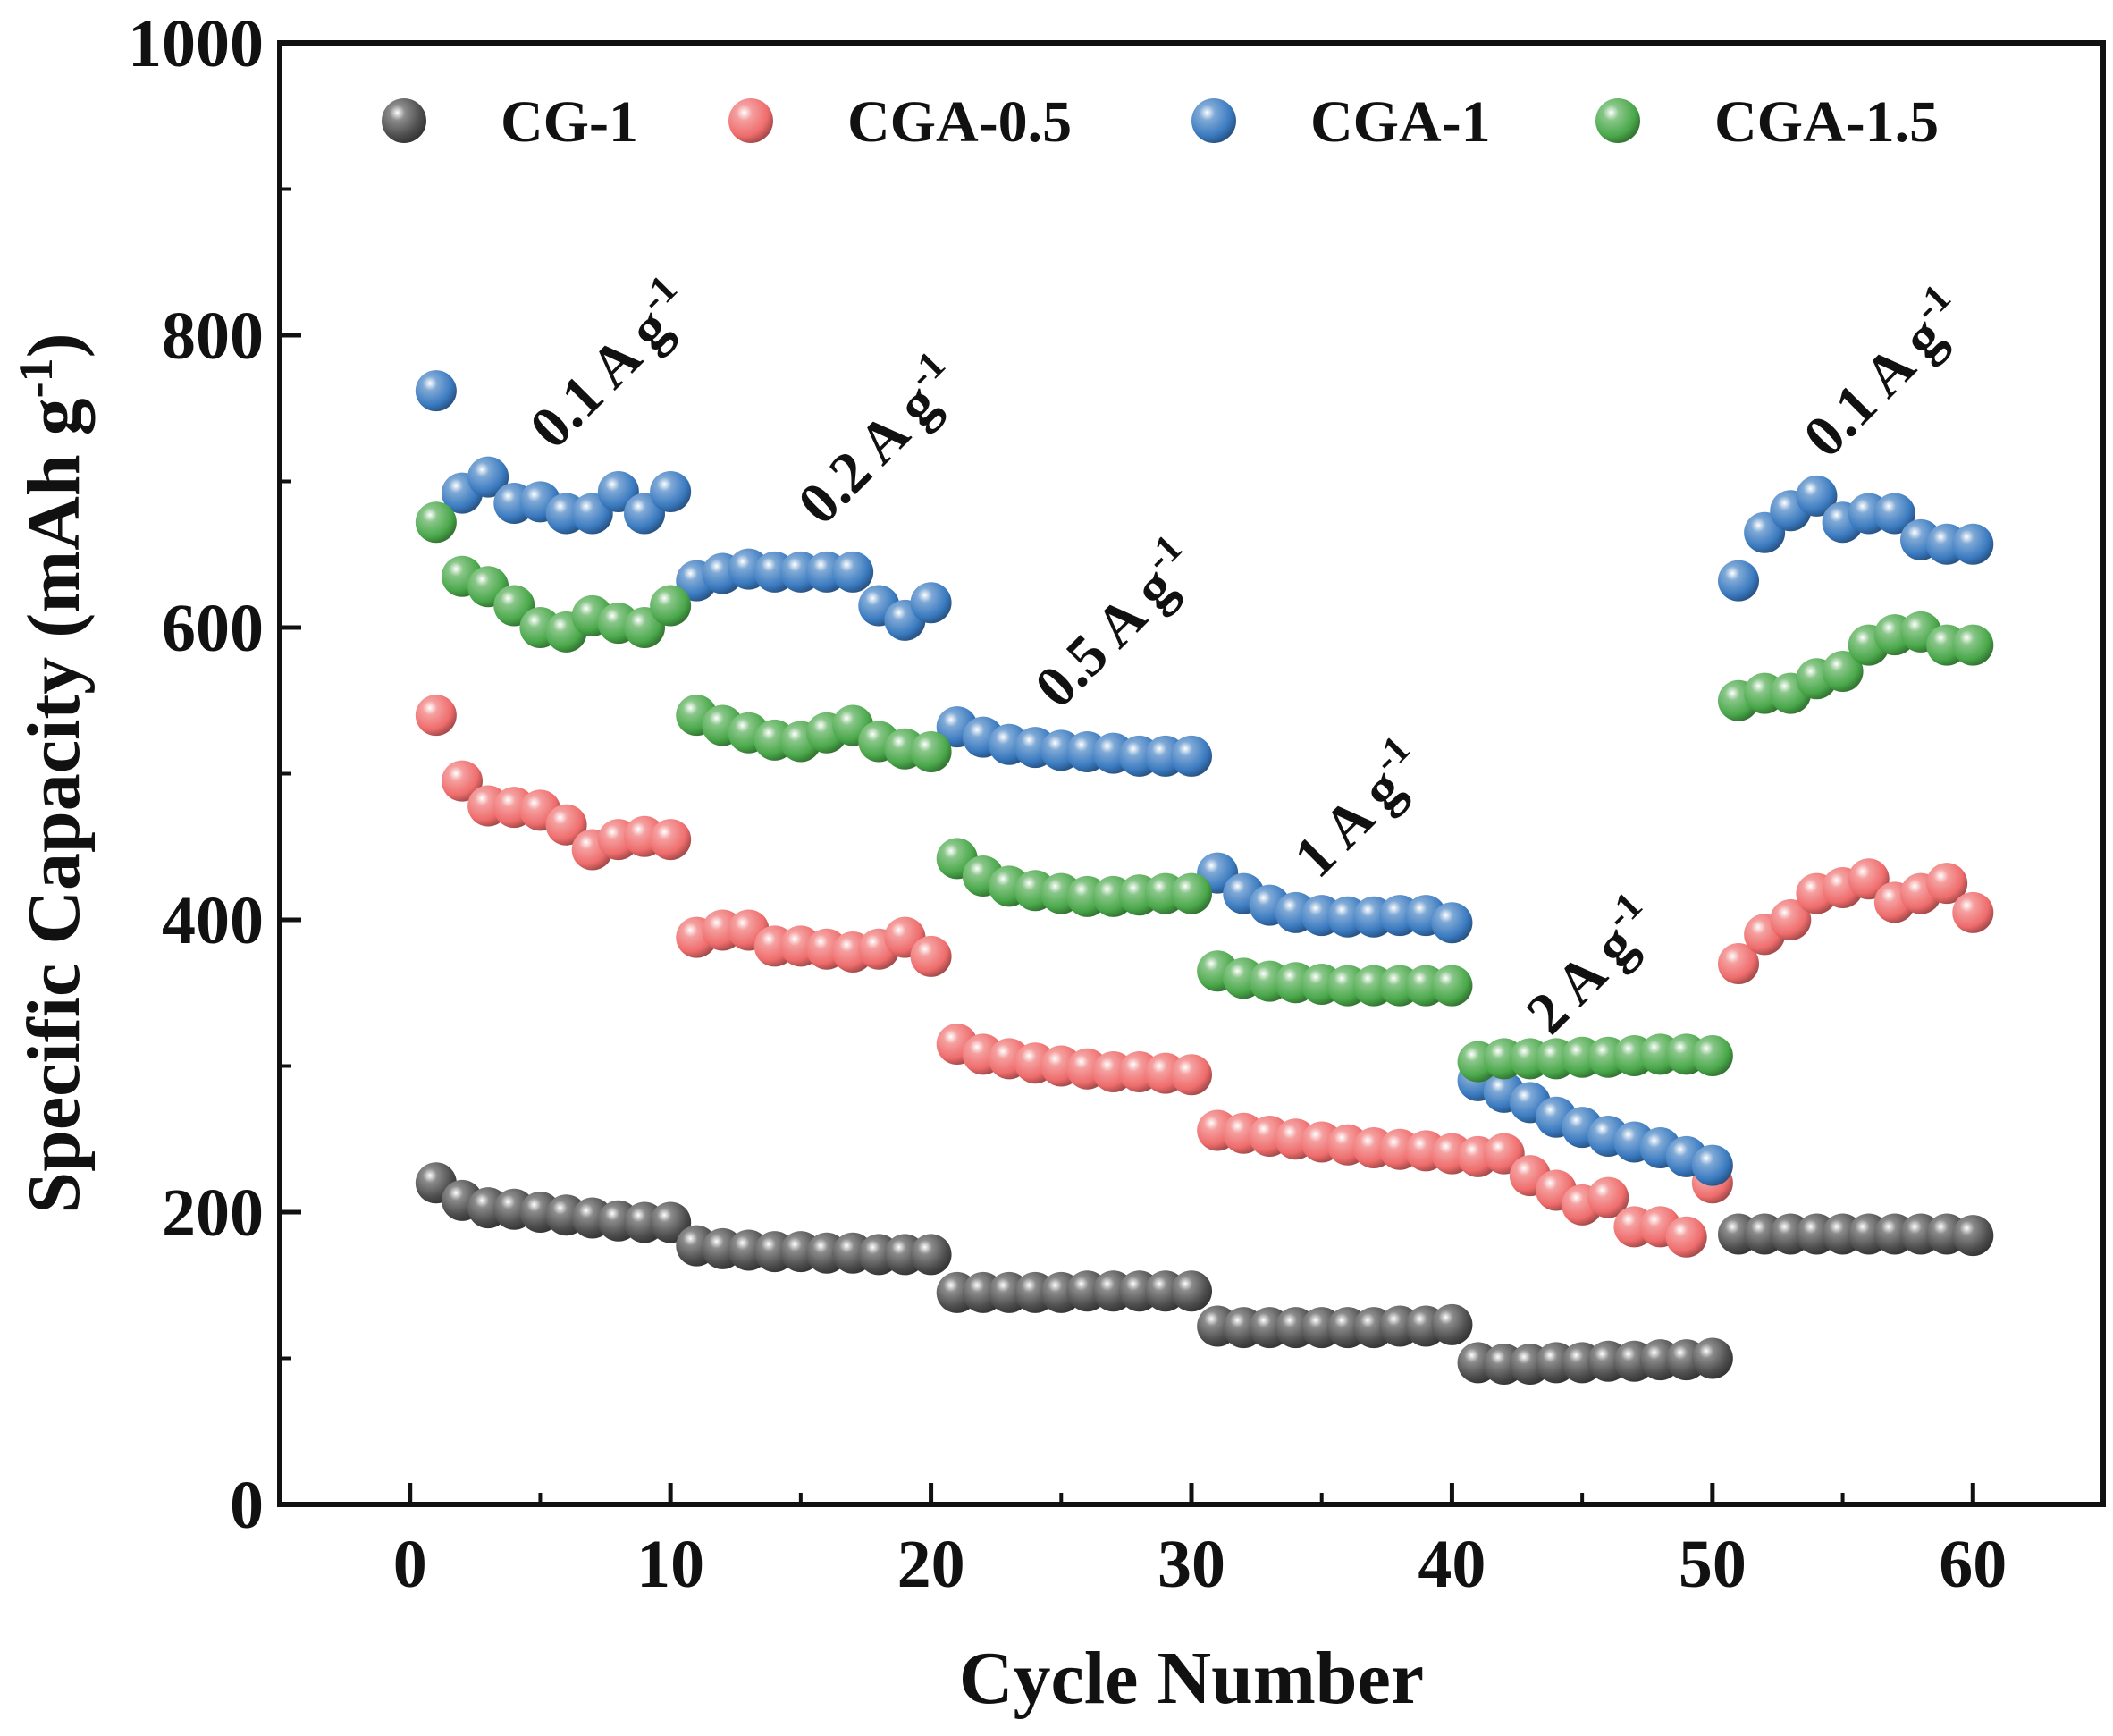  Describe the element at coordinates (1400, 122) in the screenshot. I see `legend-label: CGA-1` at that location.